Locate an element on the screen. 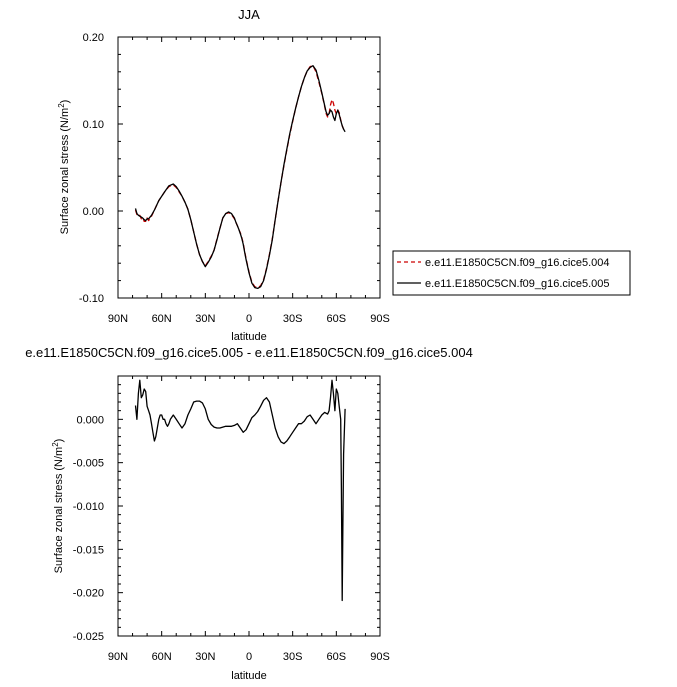  top-y-tick-label: 0.00 is located at coordinates (93, 212).